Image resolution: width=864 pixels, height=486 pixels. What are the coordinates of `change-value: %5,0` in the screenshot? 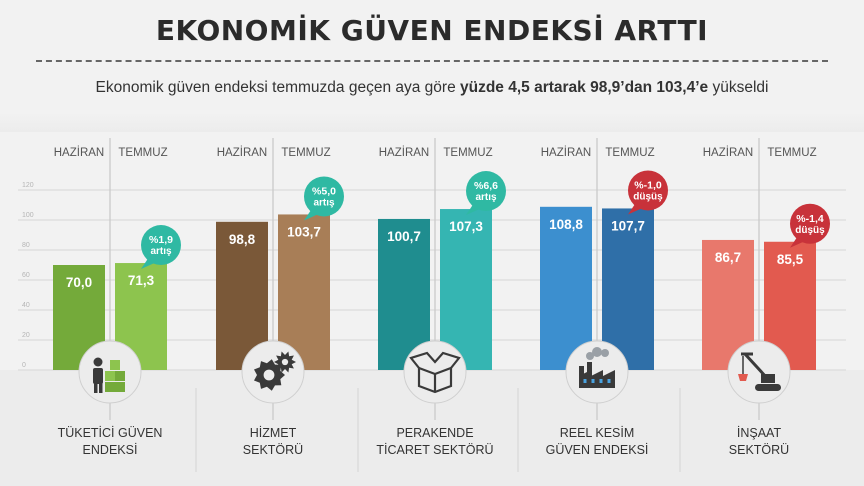 It's located at (324, 191).